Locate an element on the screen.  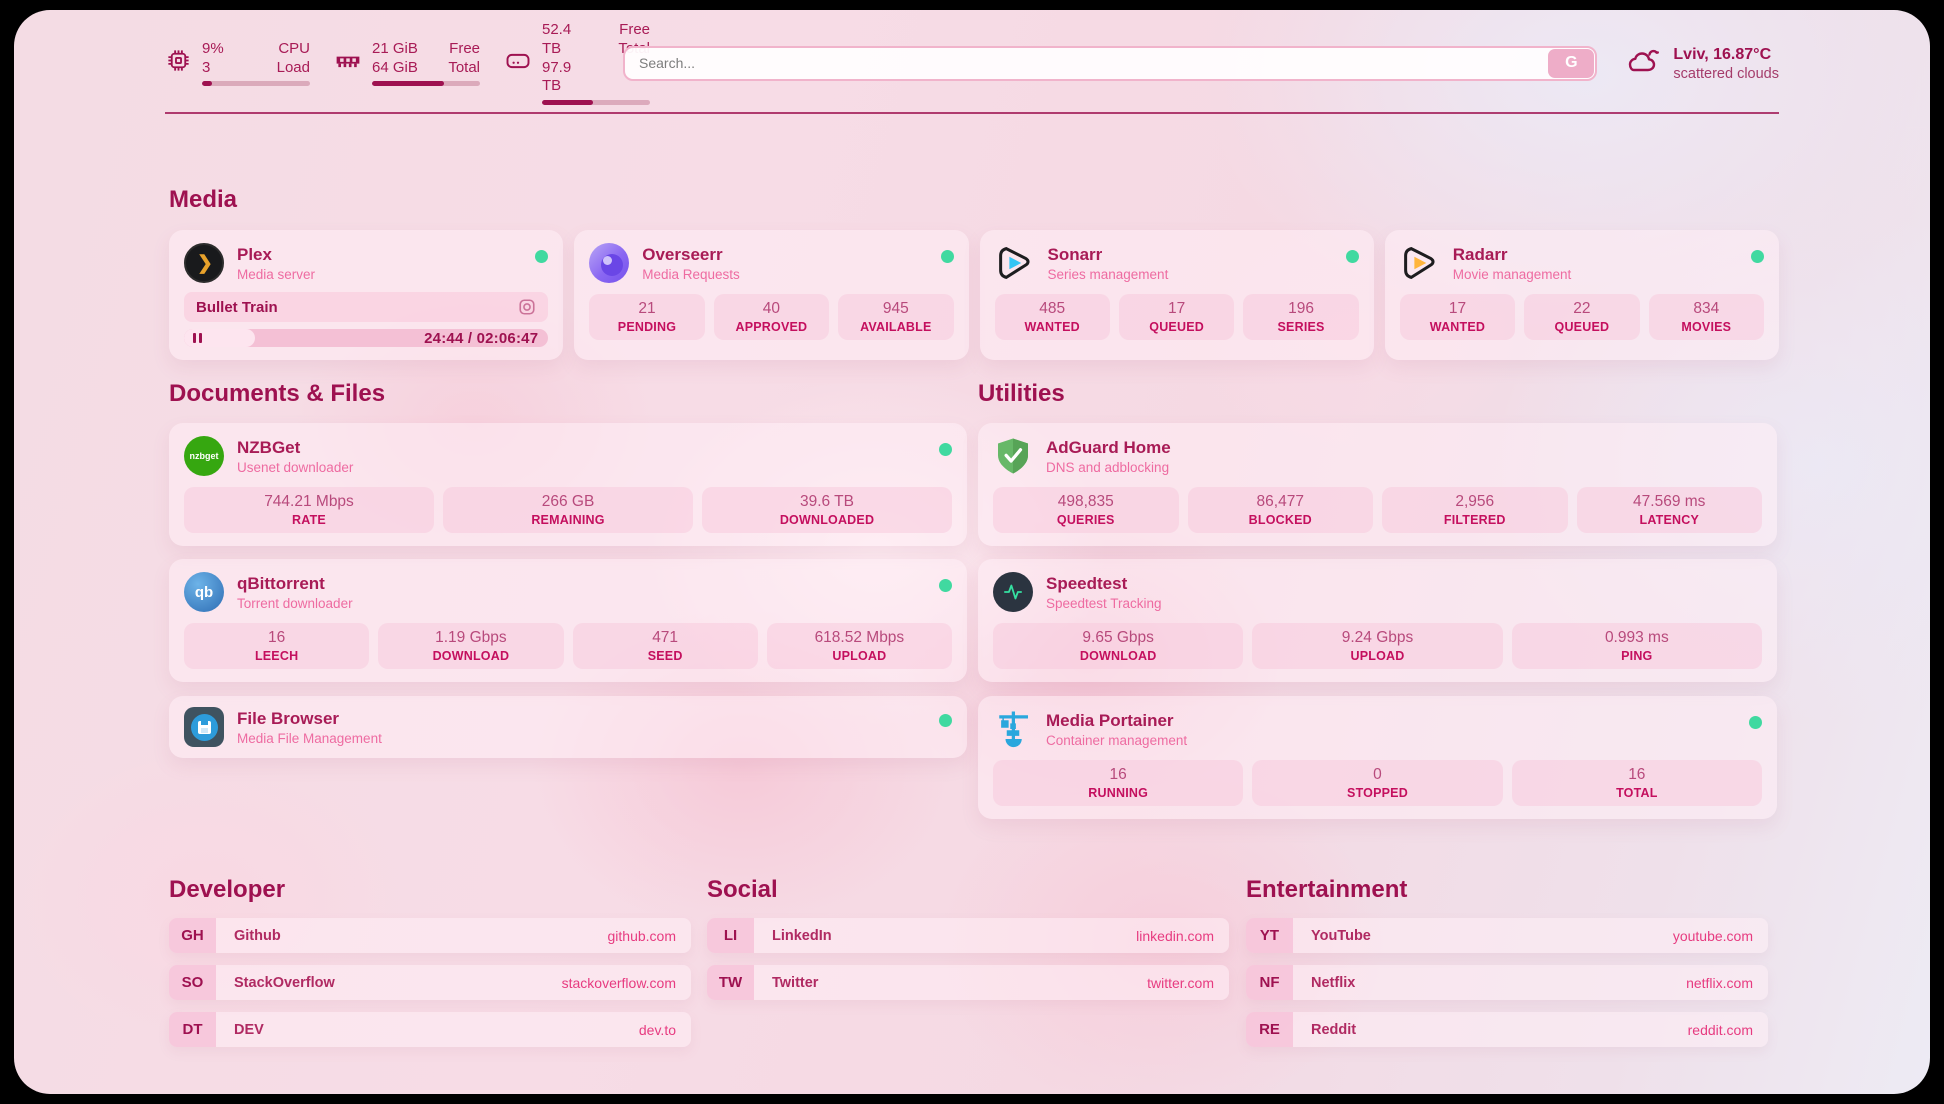
bookmark-name: Netflix is located at coordinates (1333, 982).